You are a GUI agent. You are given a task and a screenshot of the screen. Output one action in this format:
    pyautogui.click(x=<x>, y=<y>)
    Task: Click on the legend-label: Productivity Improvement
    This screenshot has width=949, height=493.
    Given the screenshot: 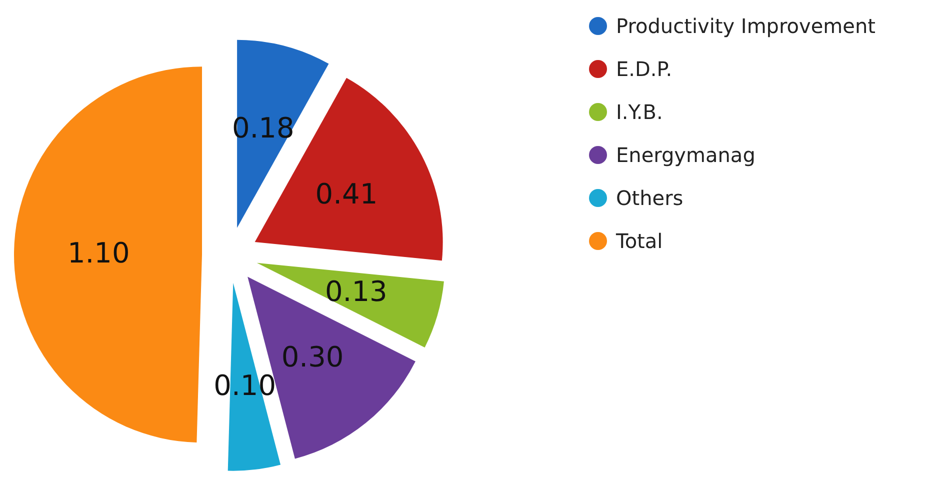 What is the action you would take?
    pyautogui.click(x=746, y=26)
    